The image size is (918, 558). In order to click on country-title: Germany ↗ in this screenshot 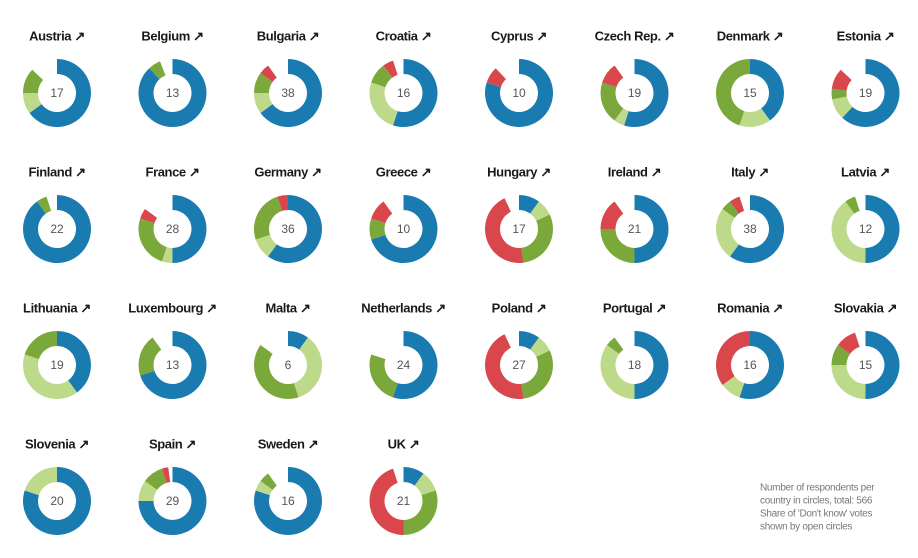, I will do `click(288, 171)`.